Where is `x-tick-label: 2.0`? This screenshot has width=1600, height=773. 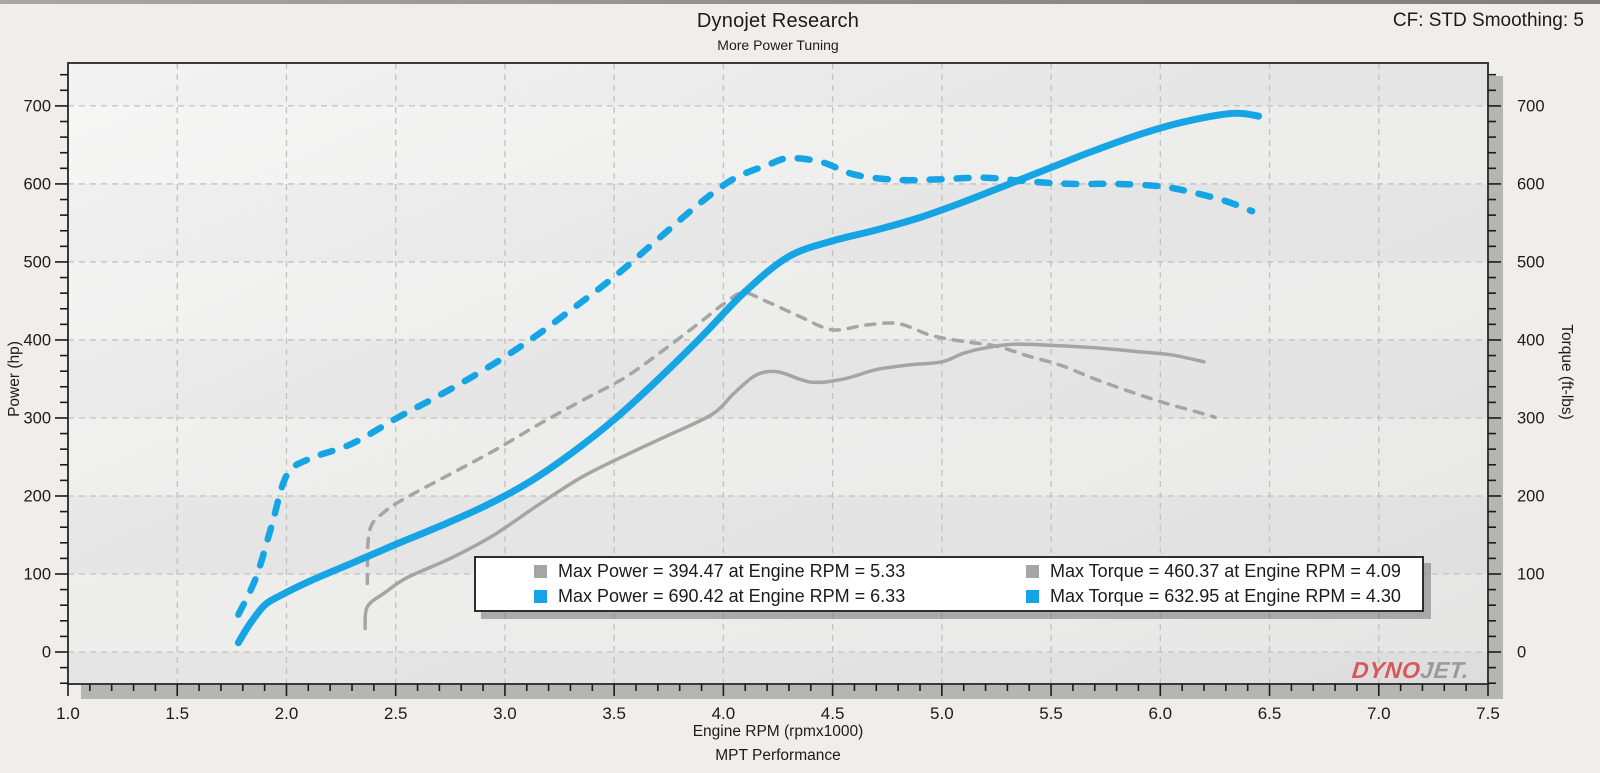
x-tick-label: 2.0 is located at coordinates (287, 713).